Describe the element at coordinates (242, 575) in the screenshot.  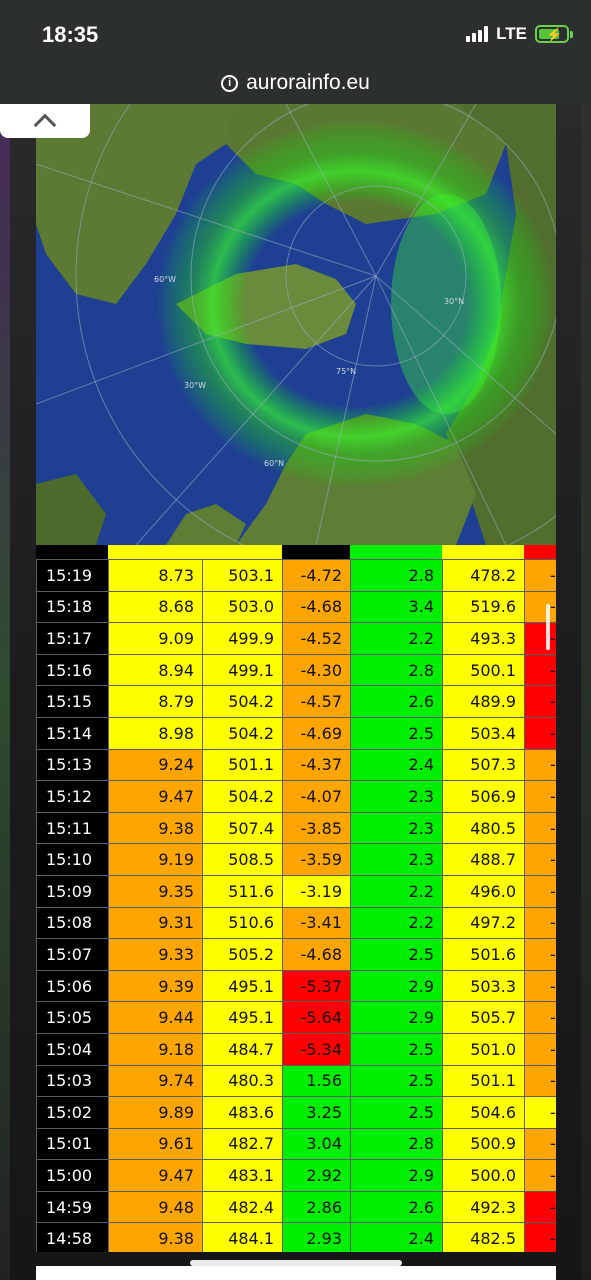
I see `data-cell: 503.1` at that location.